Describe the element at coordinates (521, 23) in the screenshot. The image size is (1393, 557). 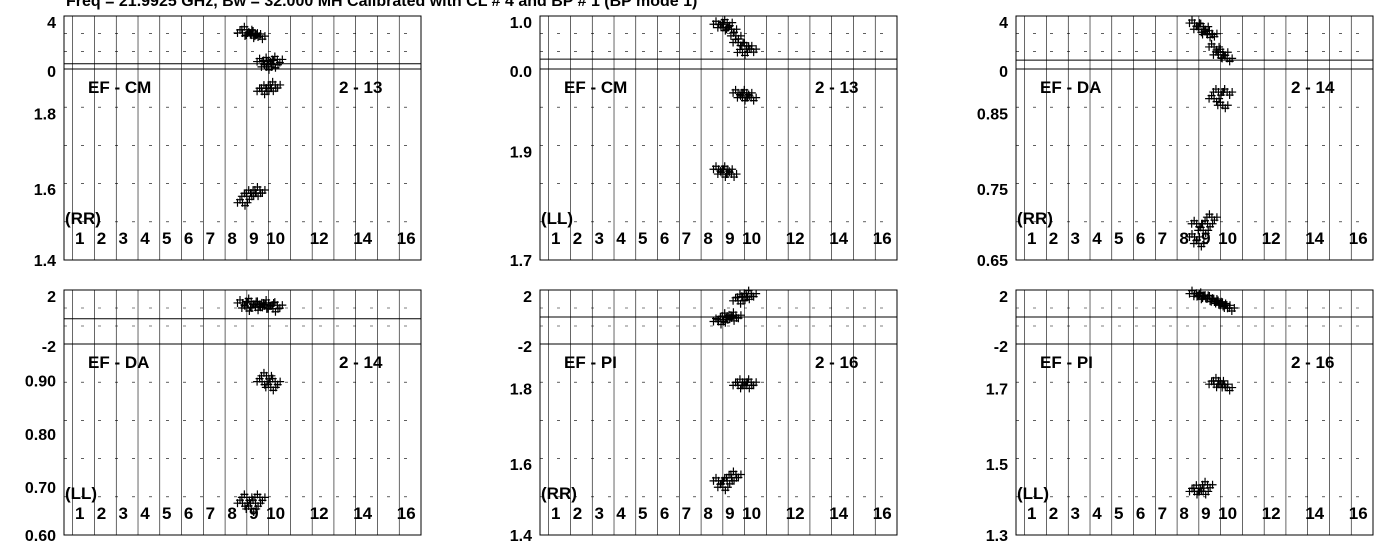
I see `phase-tick-label: 1.0` at that location.